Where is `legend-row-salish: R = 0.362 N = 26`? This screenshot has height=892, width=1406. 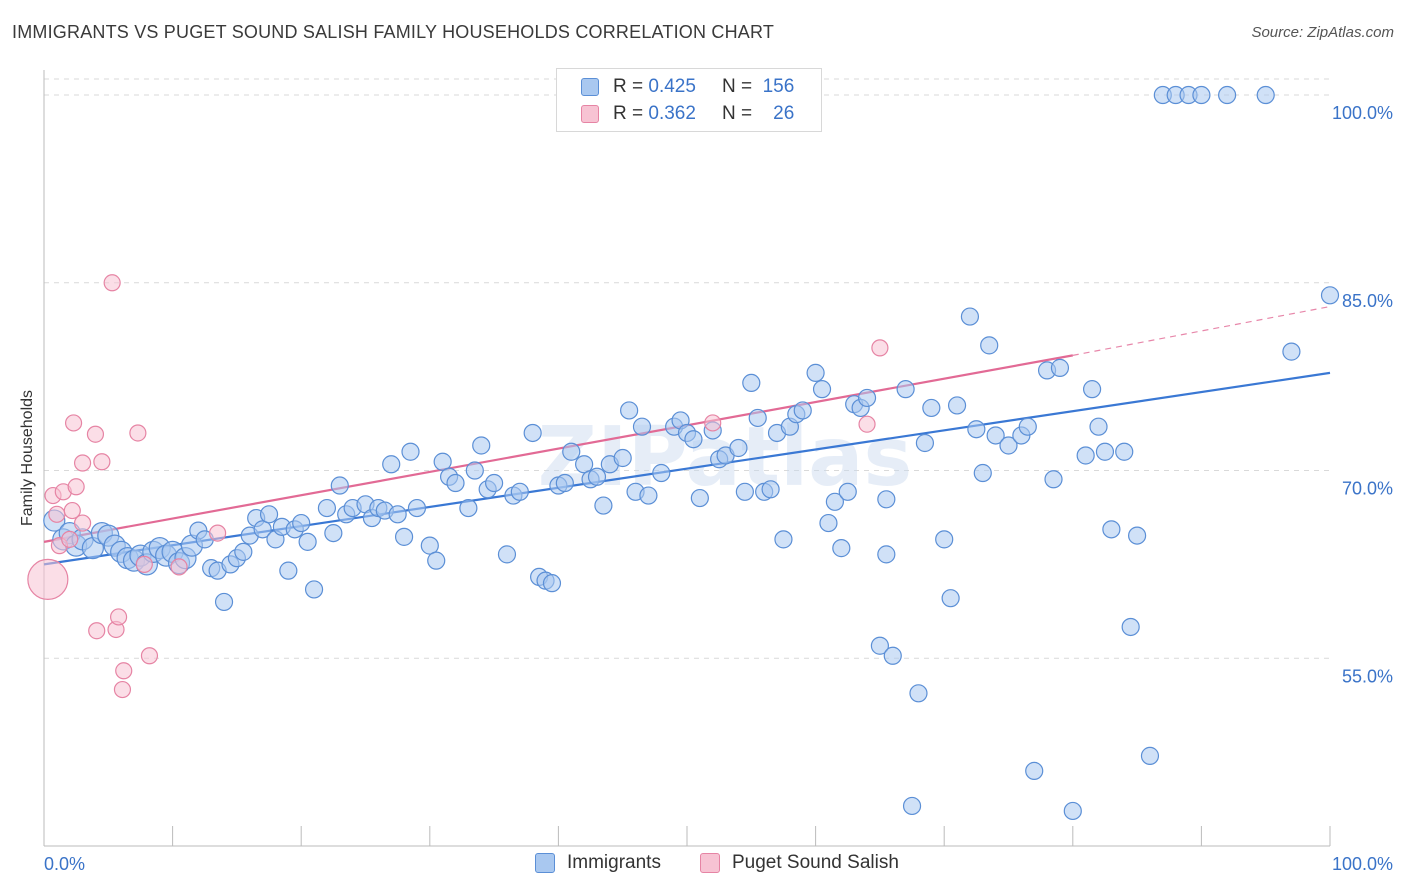
legend-row-salish: R = 0.362 N = 26 is located at coordinates (687, 114).